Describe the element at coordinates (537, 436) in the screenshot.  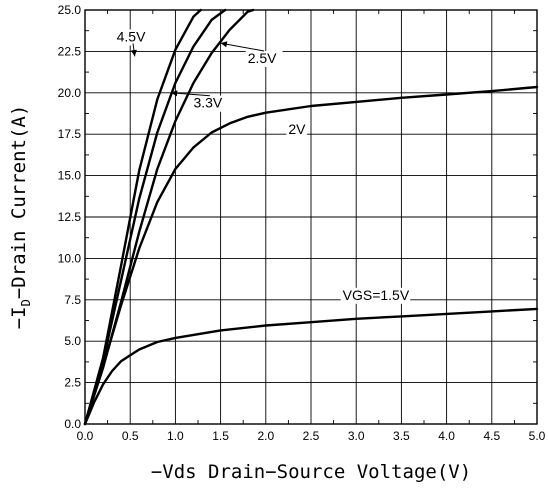
I see `x-tick-label: 5.0` at that location.